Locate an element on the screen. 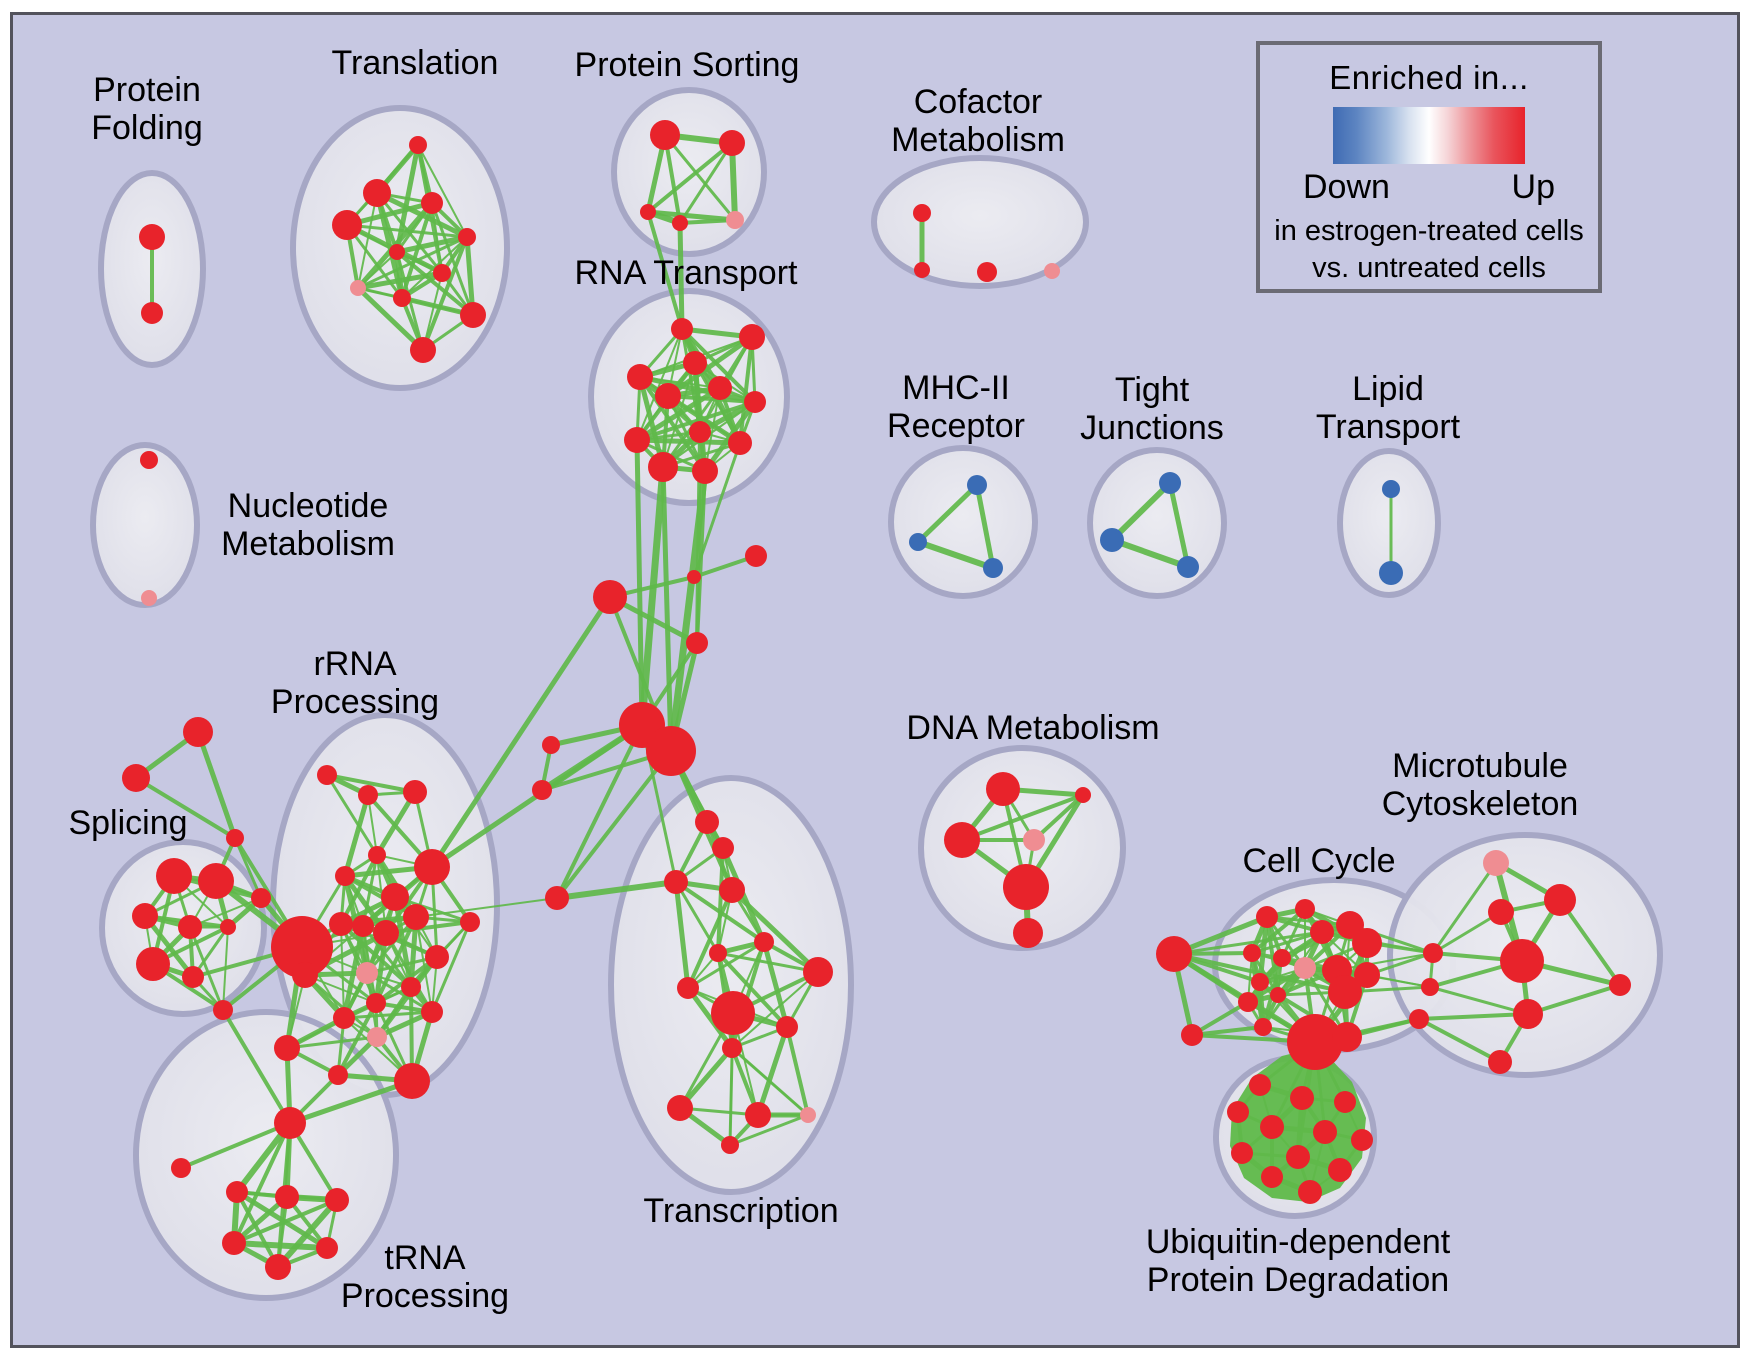  gene-set-node-q23 is located at coordinates (338, 1075).